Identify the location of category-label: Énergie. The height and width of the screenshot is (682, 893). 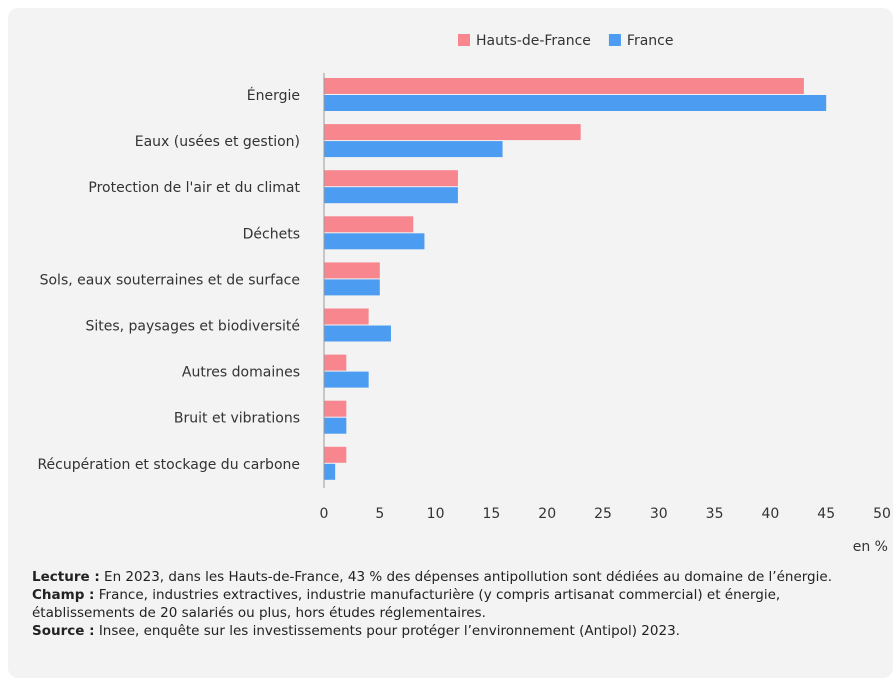
(273, 95).